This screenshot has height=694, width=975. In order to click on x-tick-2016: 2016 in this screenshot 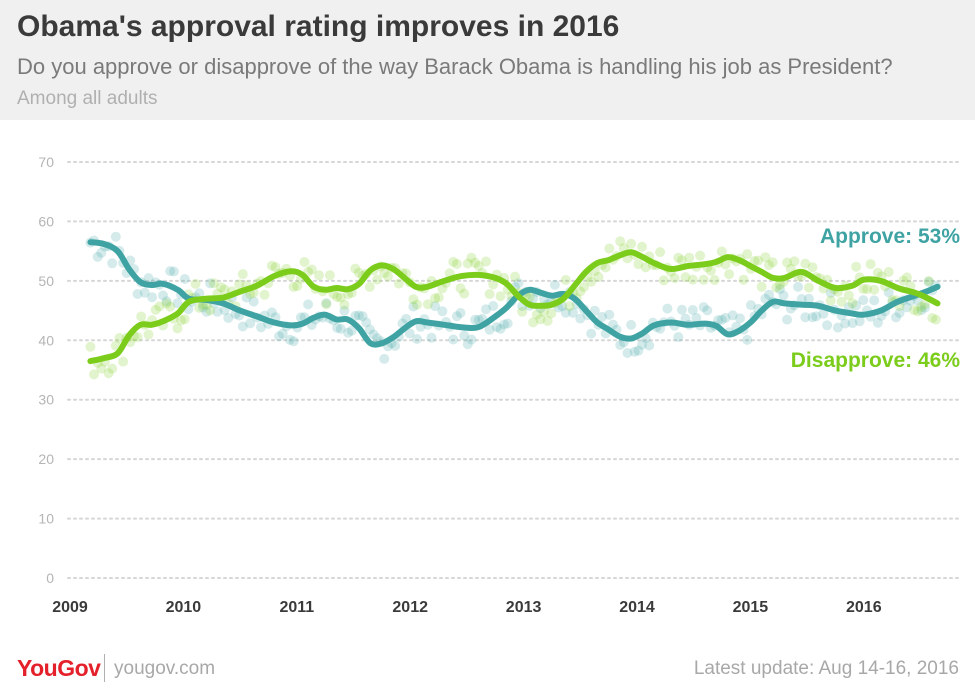, I will do `click(864, 607)`.